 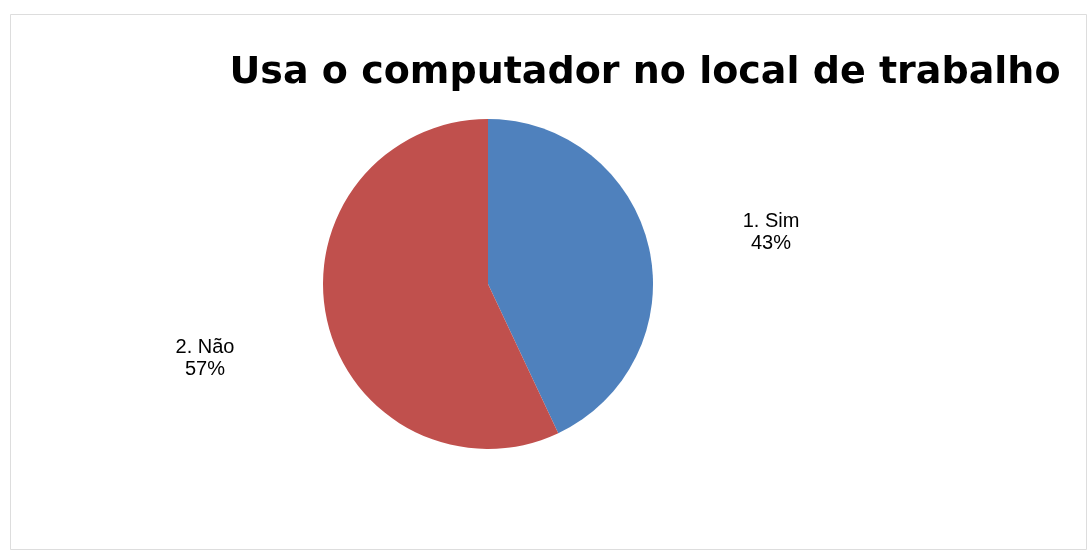 I want to click on chart-title: Usa o computador no local de trabalho, so click(x=645, y=70).